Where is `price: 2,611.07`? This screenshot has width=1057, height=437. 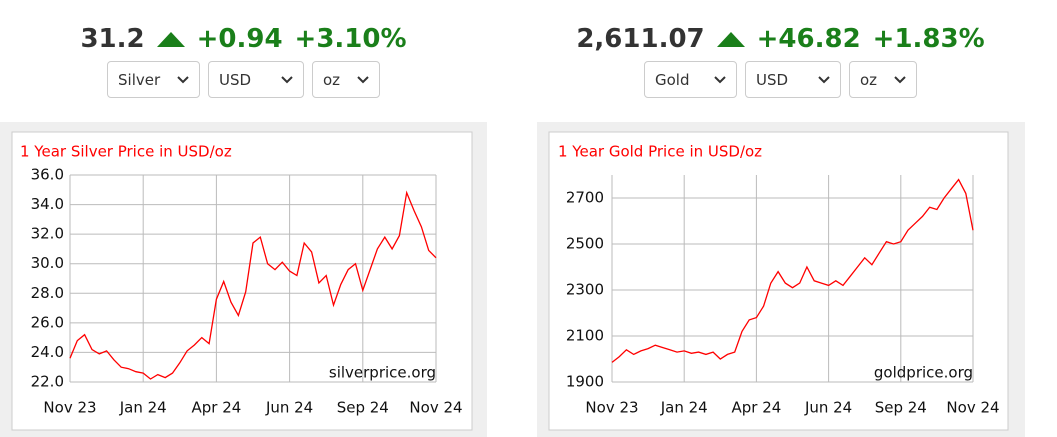 price: 2,611.07 is located at coordinates (640, 39).